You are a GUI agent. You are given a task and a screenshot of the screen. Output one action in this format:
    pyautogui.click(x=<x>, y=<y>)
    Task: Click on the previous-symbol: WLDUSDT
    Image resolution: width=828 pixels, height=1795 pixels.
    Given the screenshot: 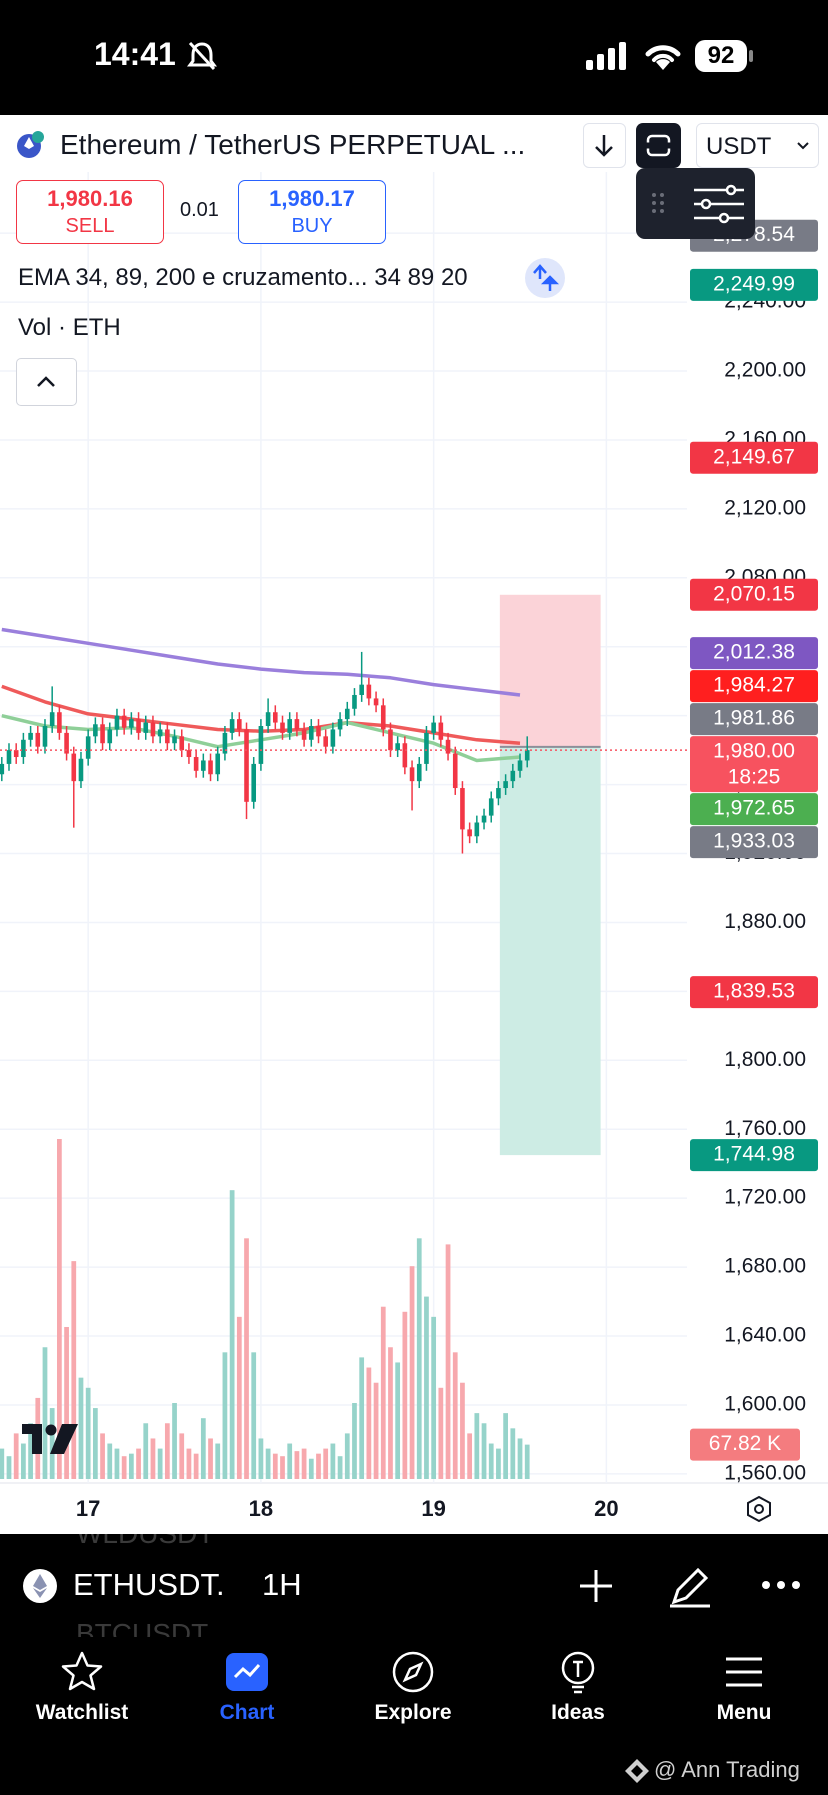 What is the action you would take?
    pyautogui.click(x=145, y=1542)
    